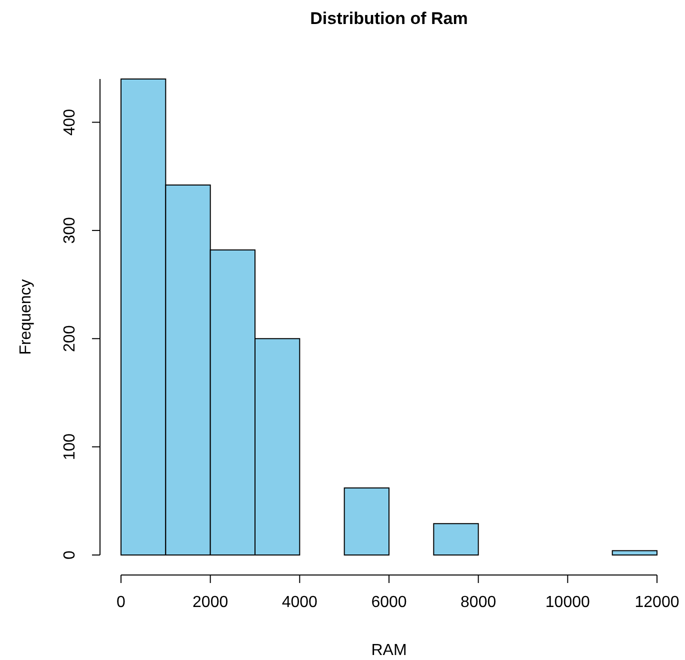 The height and width of the screenshot is (660, 685). Describe the element at coordinates (300, 602) in the screenshot. I see `x-tick-label: 4000` at that location.